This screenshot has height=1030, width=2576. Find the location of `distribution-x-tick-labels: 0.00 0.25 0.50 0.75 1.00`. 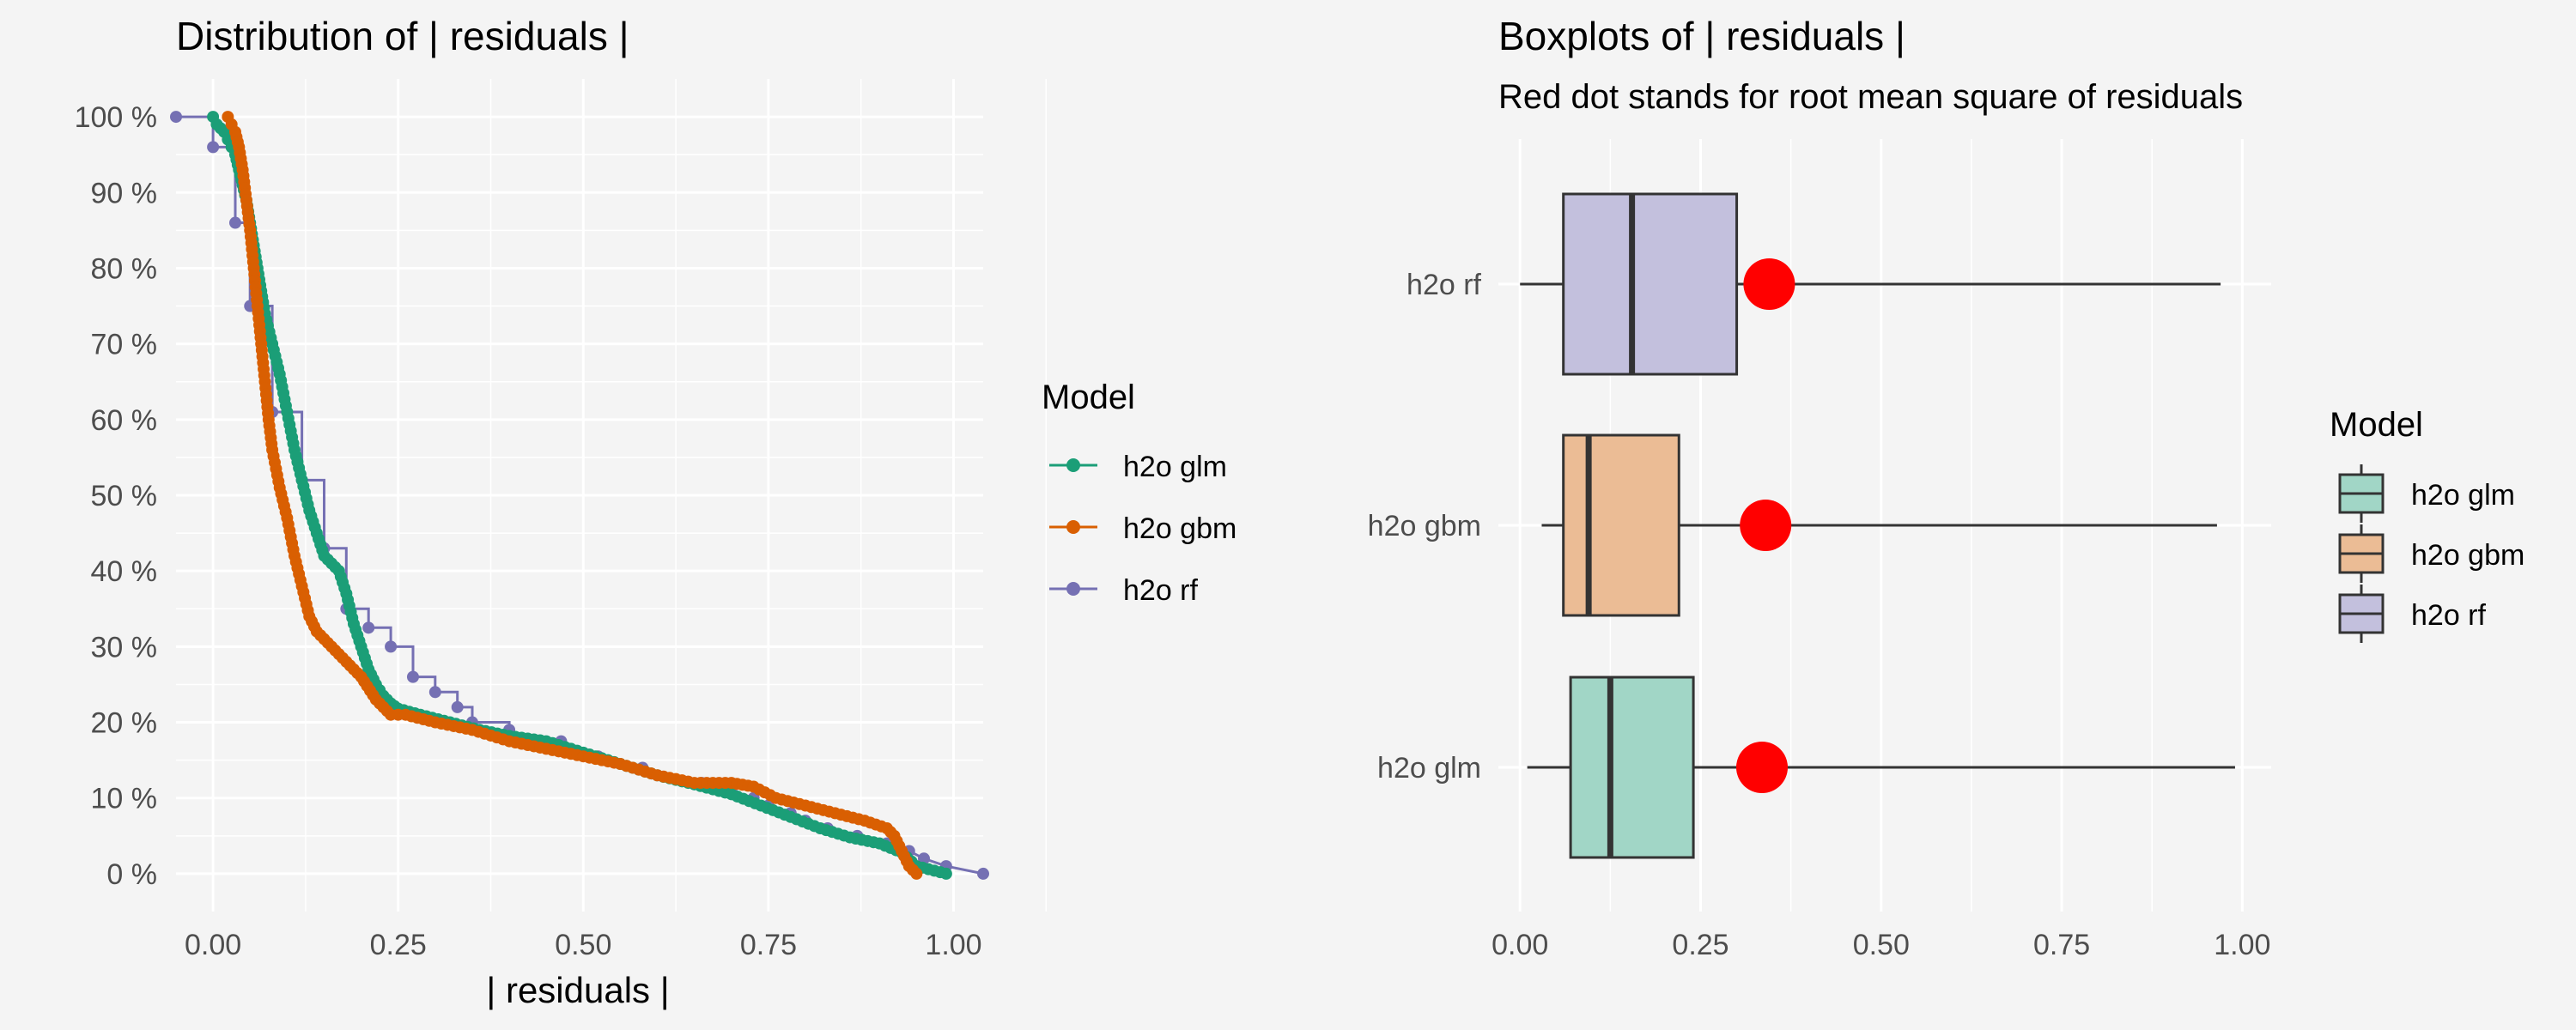

distribution-x-tick-labels: 0.00 0.25 0.50 0.75 1.00 is located at coordinates (583, 945).